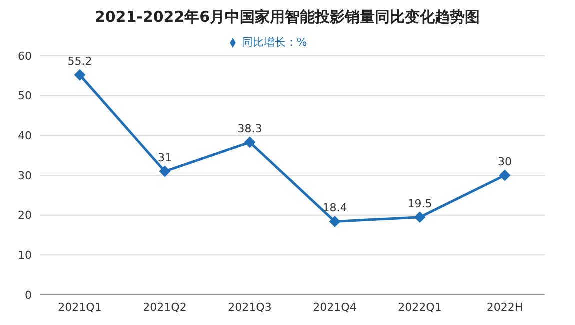 The image size is (575, 325). I want to click on y-tick-label: 10, so click(25, 255).